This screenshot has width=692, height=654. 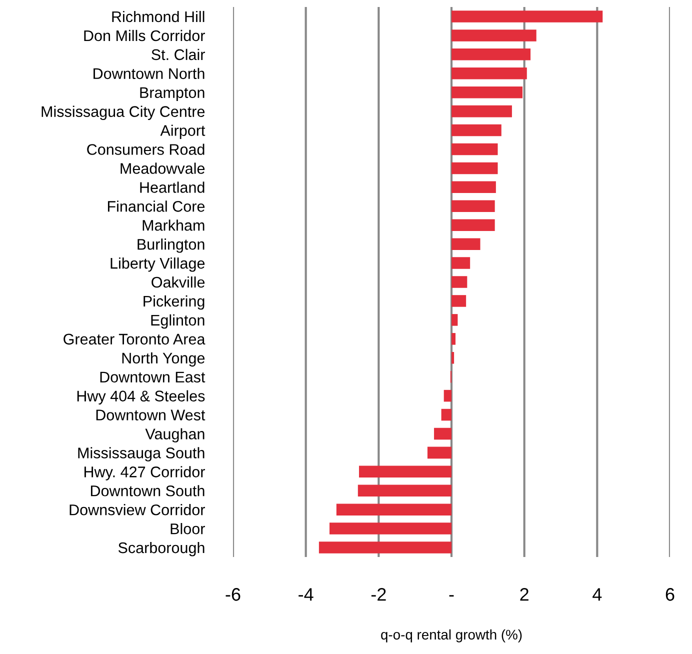 I want to click on x-tick-label: -, so click(x=451, y=596).